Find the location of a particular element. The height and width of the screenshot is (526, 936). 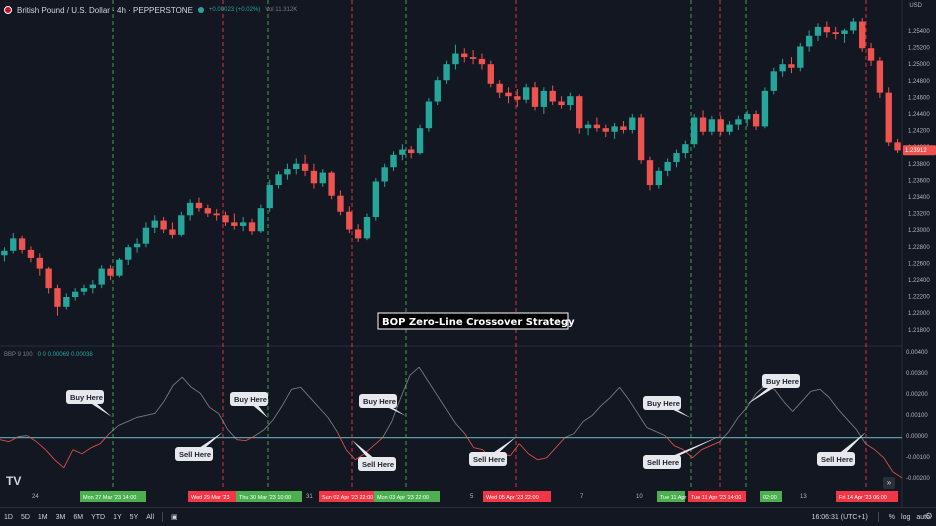

range-1d-button: 1D is located at coordinates (8, 517).